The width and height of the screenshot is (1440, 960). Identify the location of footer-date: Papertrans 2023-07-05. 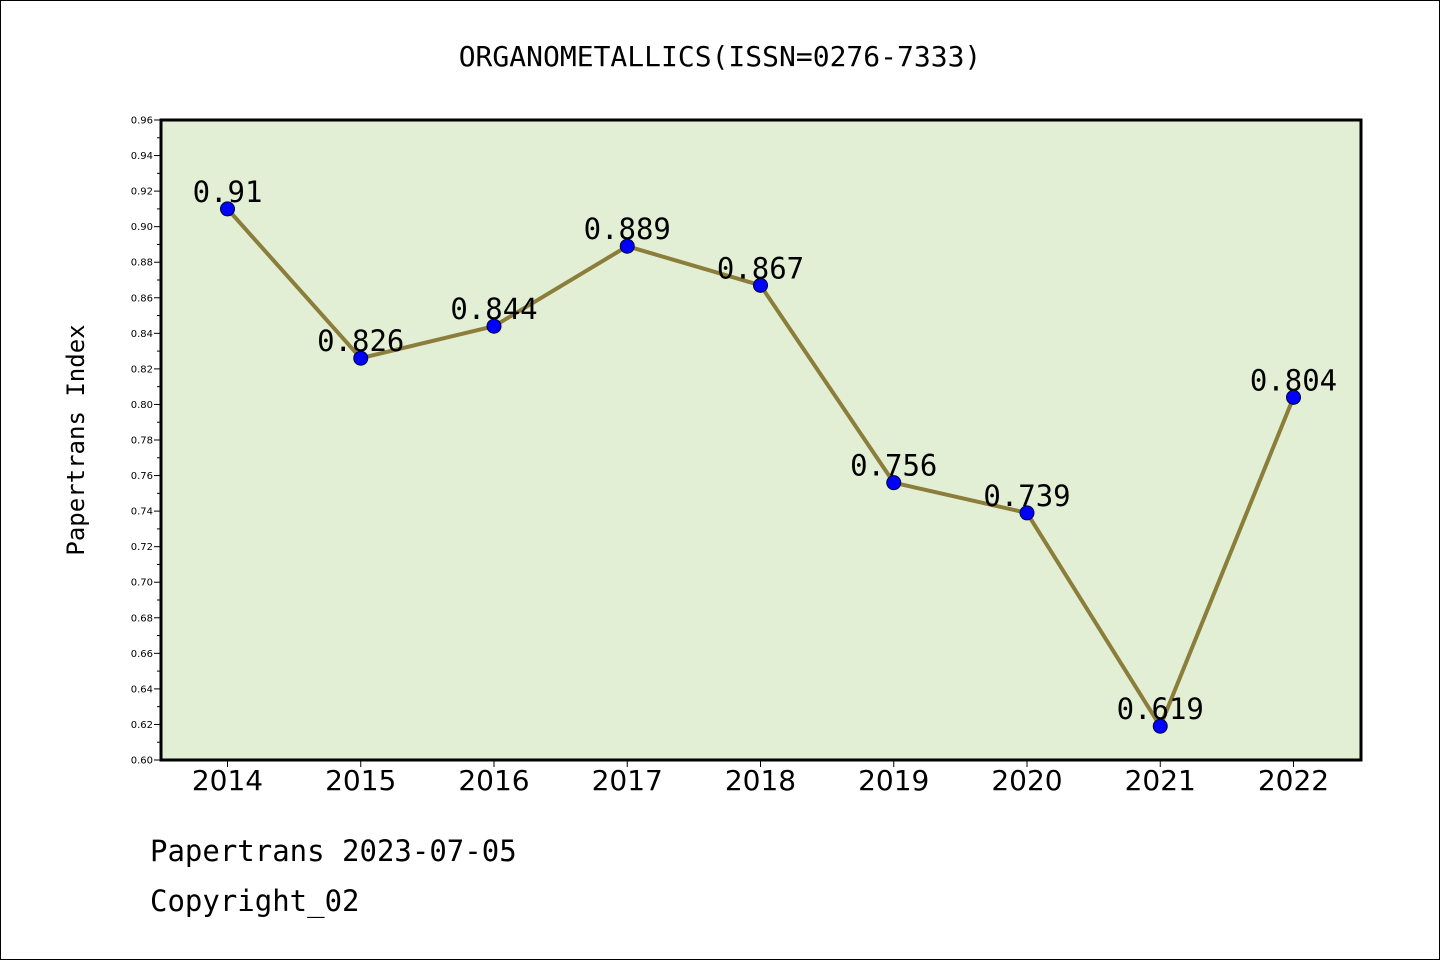
(333, 851).